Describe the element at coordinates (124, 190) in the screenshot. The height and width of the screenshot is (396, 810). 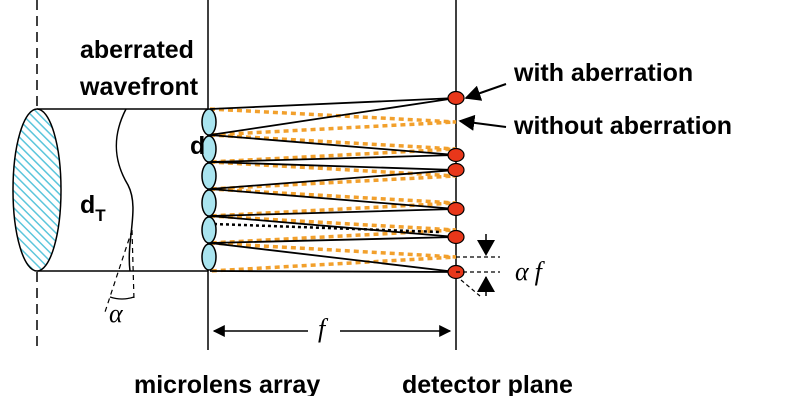
I see `aberrated-wavefront` at that location.